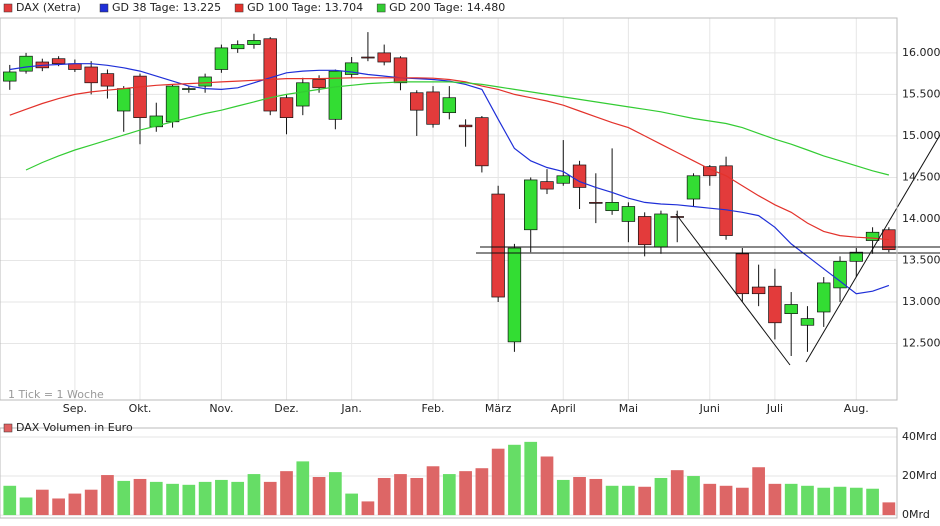  Describe the element at coordinates (498, 408) in the screenshot. I see `x-tick-label: März` at that location.